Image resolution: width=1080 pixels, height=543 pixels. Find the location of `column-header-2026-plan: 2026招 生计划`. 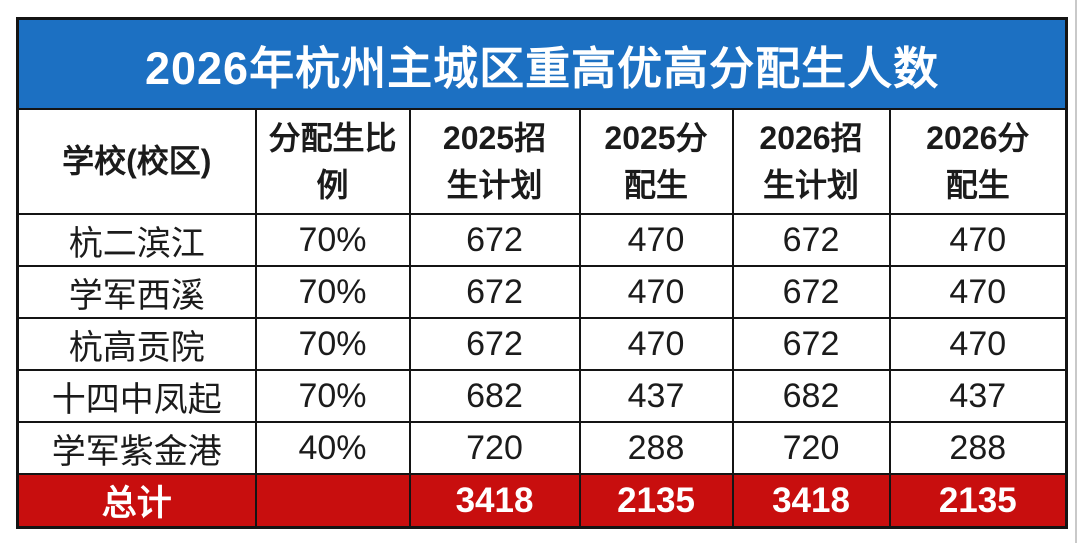

column-header-2026-plan: 2026招 生计划 is located at coordinates (811, 161).